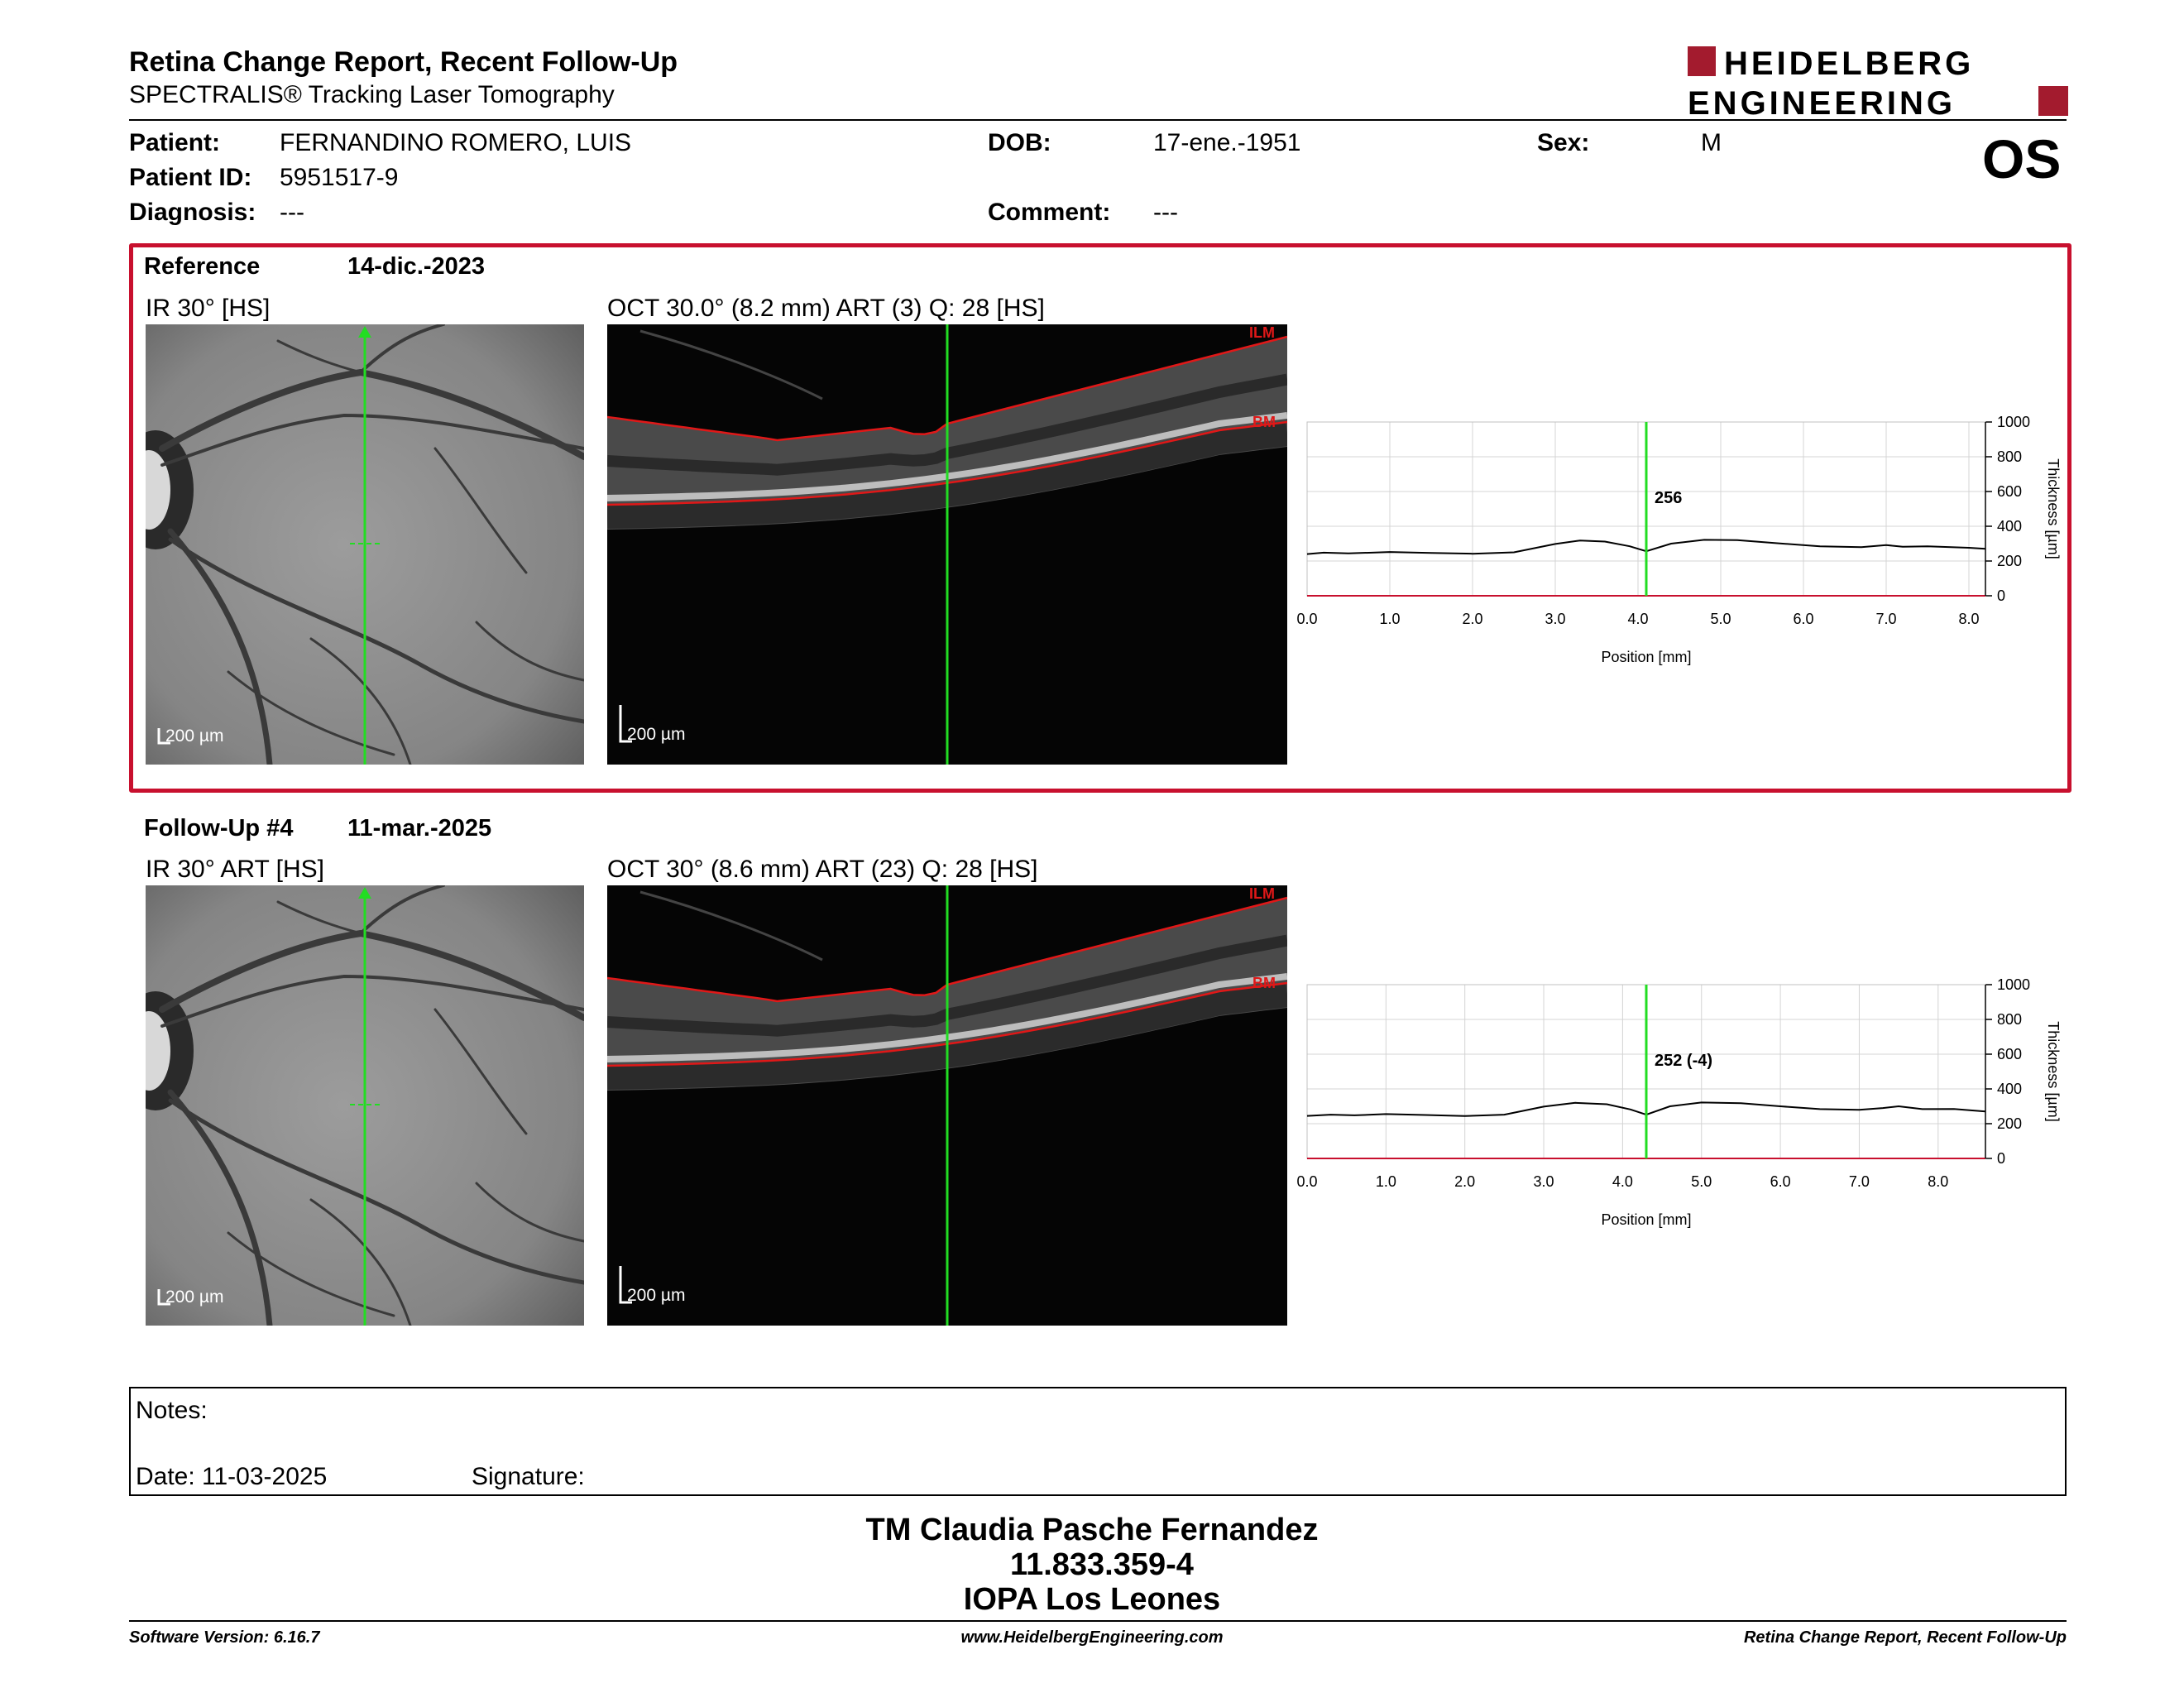 The width and height of the screenshot is (2184, 1688). What do you see at coordinates (208, 308) in the screenshot?
I see `reference-ir-title: IR 30° [HS]` at bounding box center [208, 308].